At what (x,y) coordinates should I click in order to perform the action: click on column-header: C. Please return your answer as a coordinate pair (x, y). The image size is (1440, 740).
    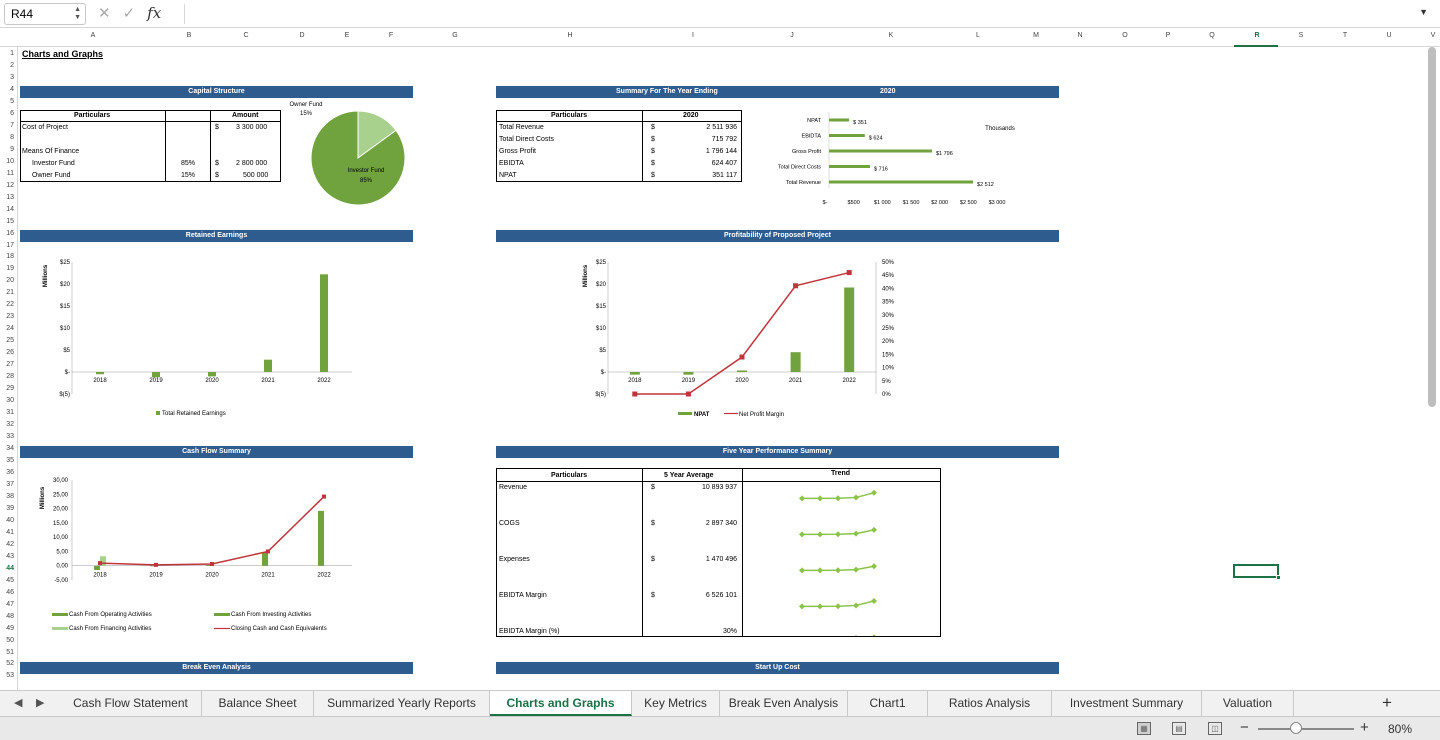
    Looking at the image, I should click on (246, 35).